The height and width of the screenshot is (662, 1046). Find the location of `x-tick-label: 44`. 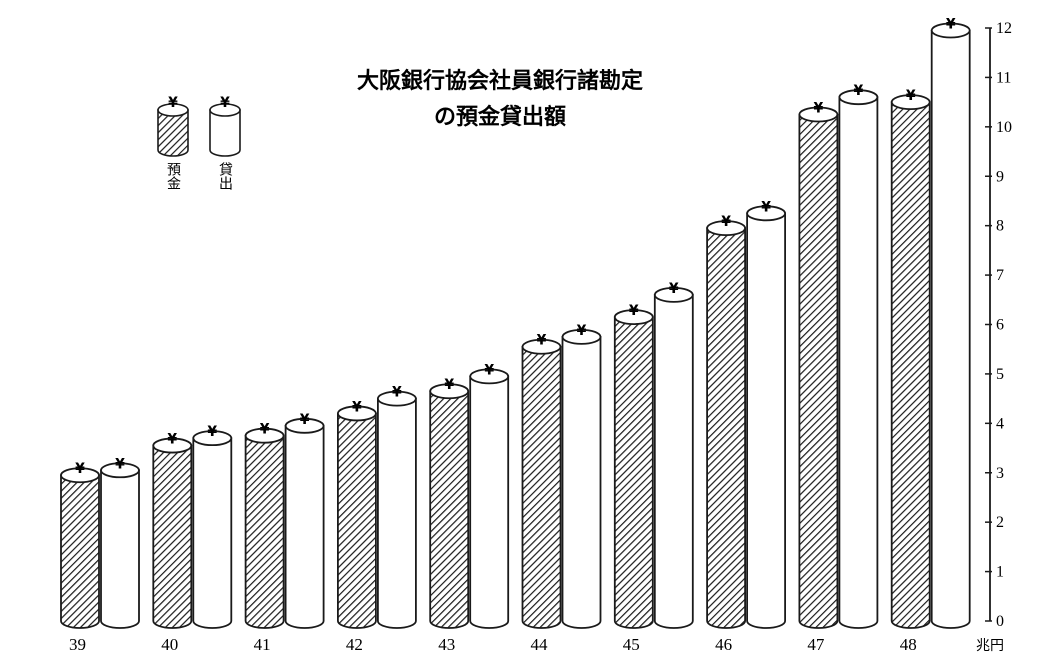

x-tick-label: 44 is located at coordinates (540, 644).